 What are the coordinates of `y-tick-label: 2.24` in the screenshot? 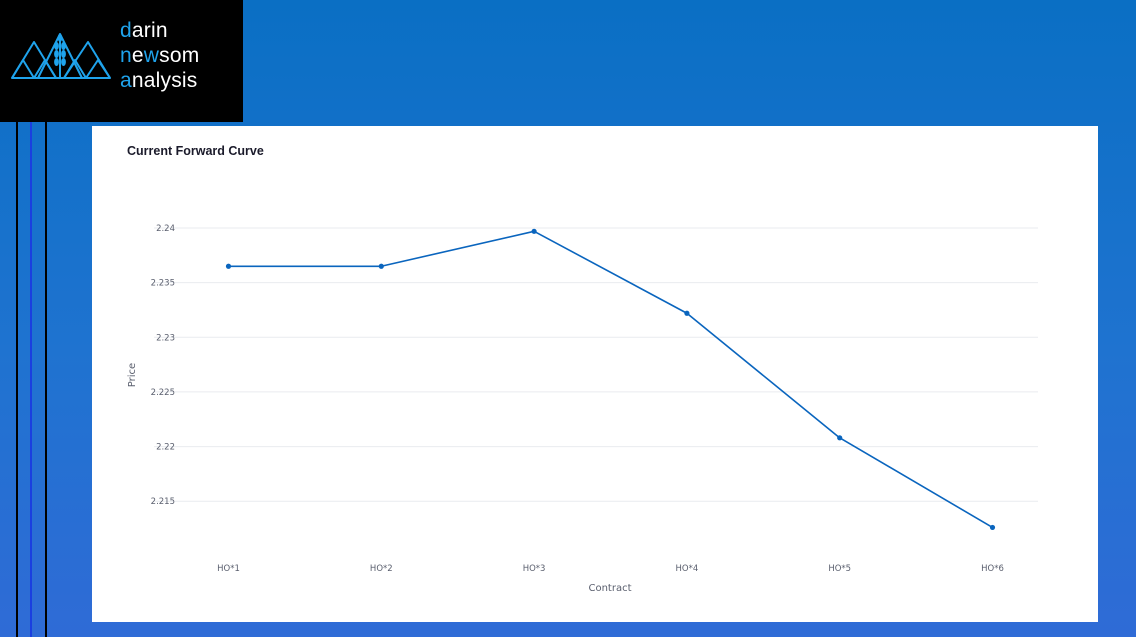 It's located at (165, 229).